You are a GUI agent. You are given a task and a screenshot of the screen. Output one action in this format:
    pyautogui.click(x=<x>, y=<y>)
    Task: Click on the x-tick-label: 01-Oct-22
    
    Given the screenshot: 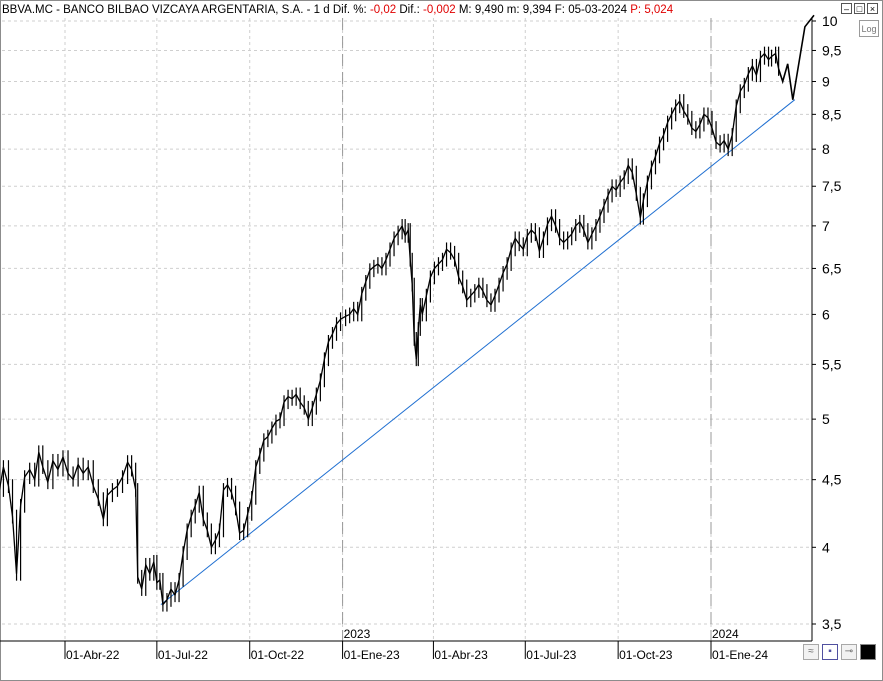 What is the action you would take?
    pyautogui.click(x=278, y=655)
    